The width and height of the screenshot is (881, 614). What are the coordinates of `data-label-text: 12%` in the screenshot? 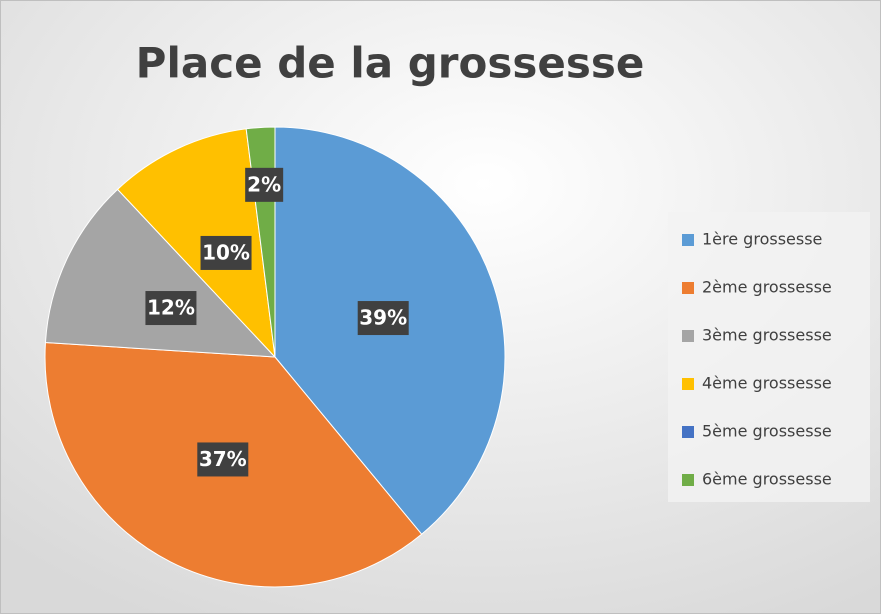 It's located at (171, 308).